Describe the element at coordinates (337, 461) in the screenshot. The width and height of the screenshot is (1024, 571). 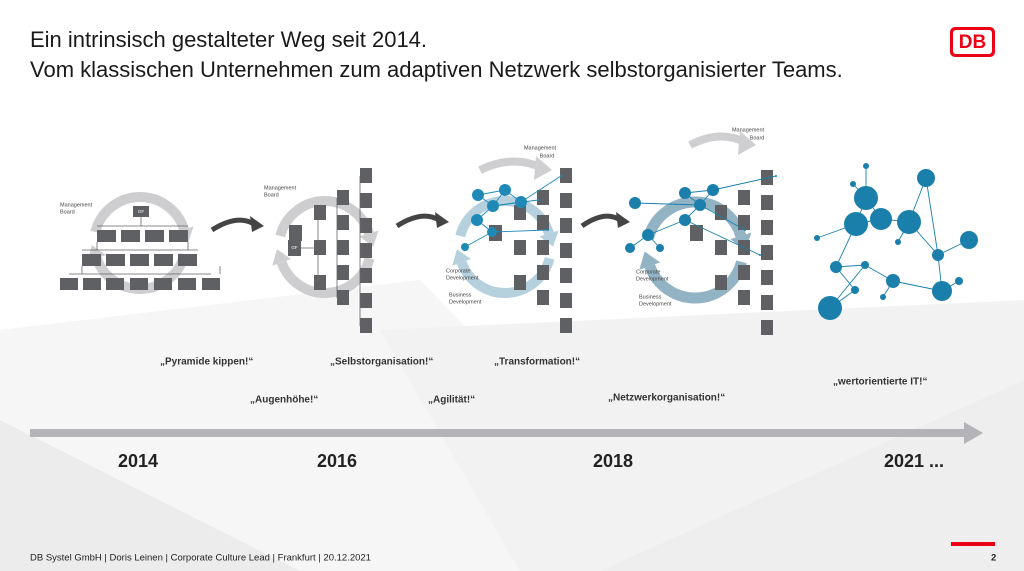
I see `year: 2016` at that location.